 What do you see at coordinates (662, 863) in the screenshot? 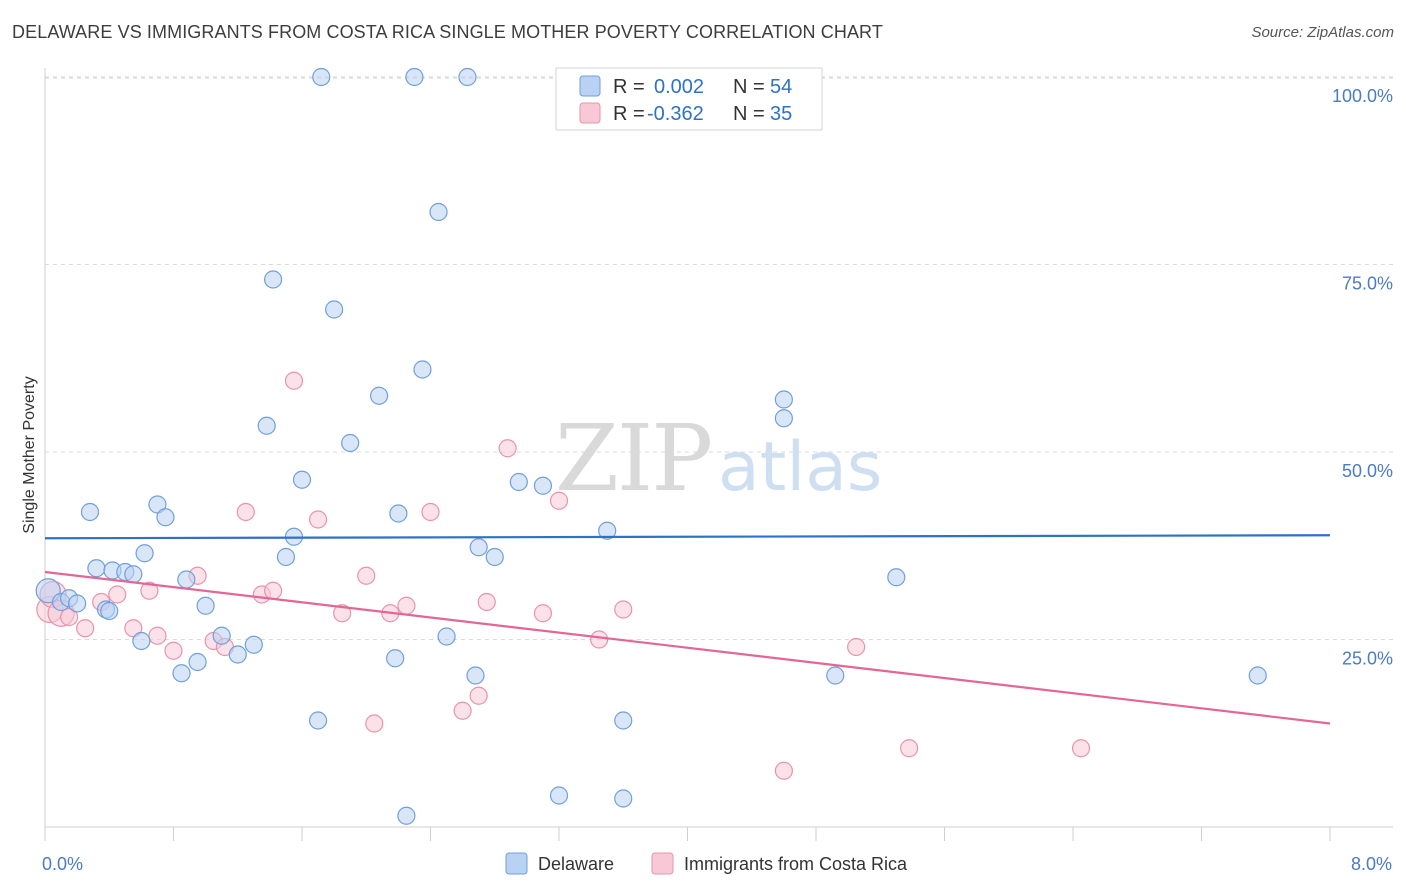
I see `bottom-legend-swatch-costa-rica` at bounding box center [662, 863].